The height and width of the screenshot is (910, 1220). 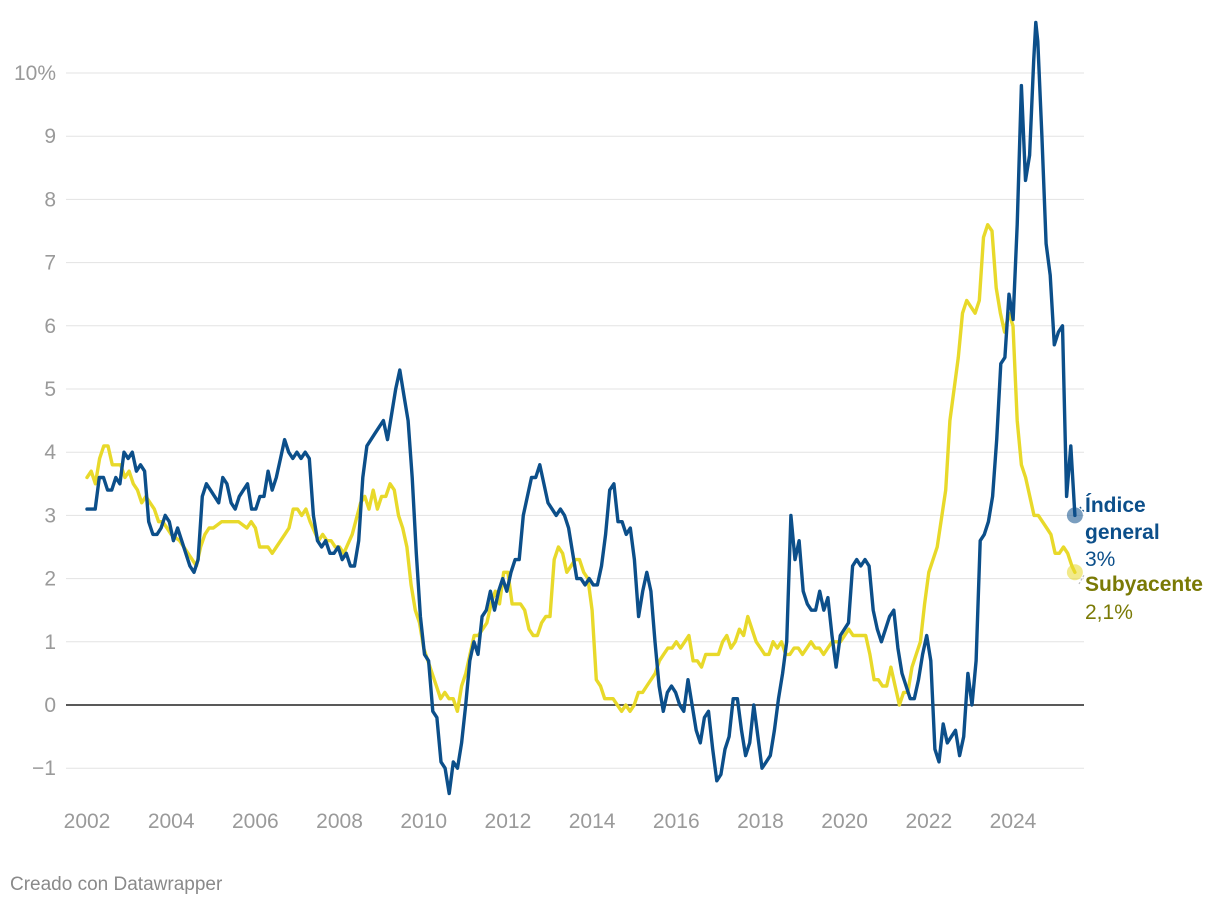 What do you see at coordinates (50, 452) in the screenshot?
I see `y-tick-label: 4` at bounding box center [50, 452].